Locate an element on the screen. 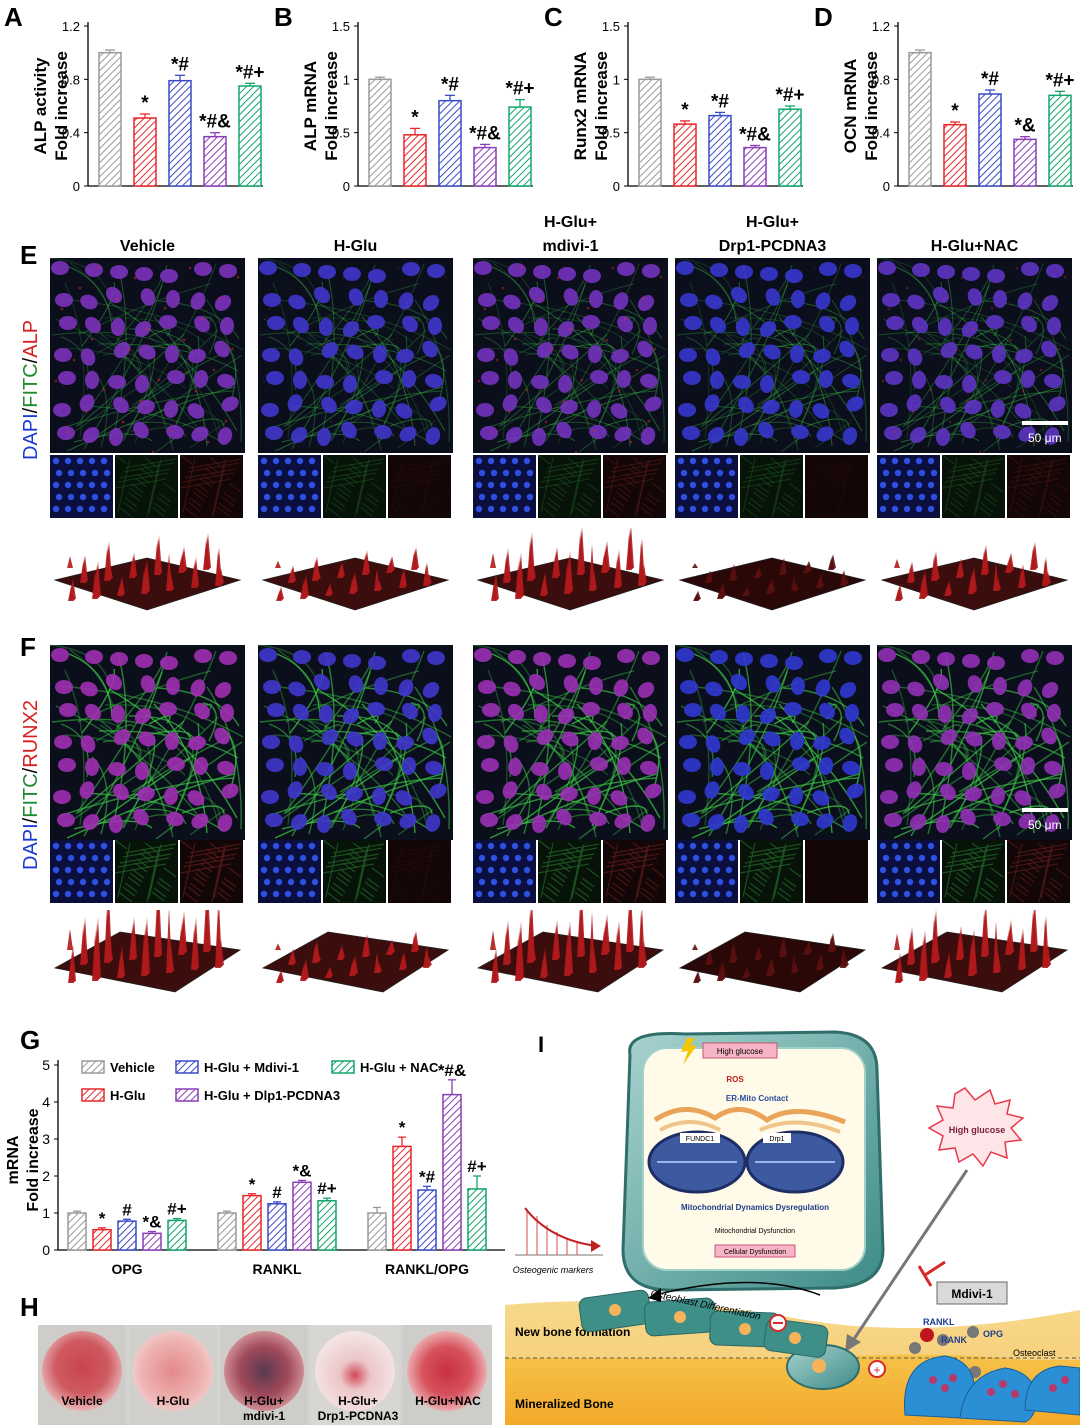 This screenshot has width=1080, height=1428. significance-label: *& is located at coordinates (302, 1170).